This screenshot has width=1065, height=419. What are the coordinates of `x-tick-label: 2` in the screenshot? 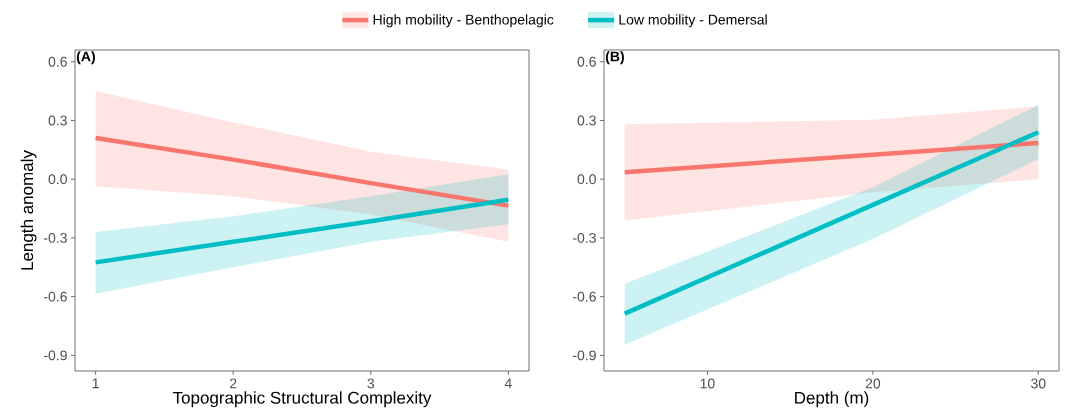 It's located at (233, 383).